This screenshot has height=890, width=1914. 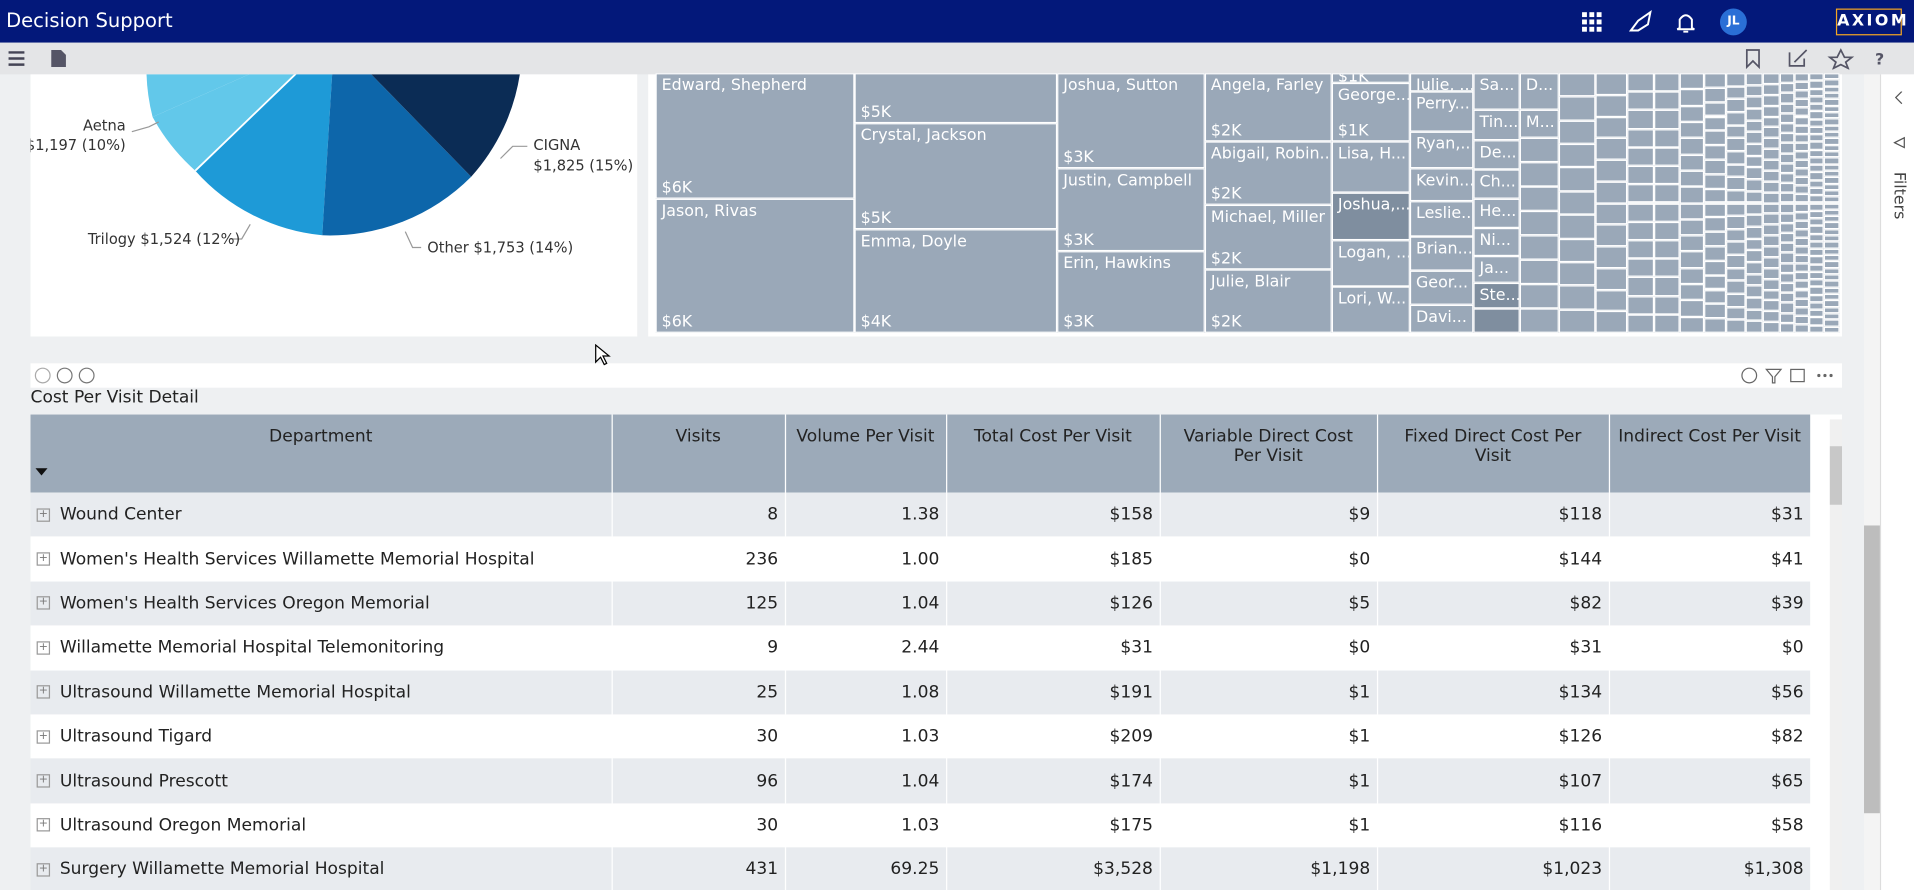 What do you see at coordinates (38, 59) in the screenshot?
I see `toolbar-left-icons` at bounding box center [38, 59].